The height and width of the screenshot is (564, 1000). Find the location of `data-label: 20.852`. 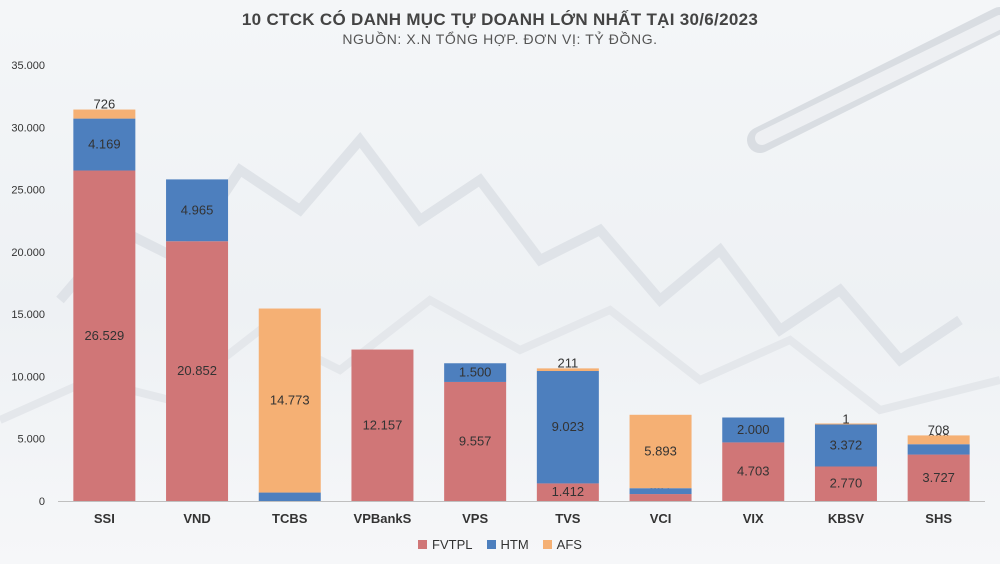

data-label: 20.852 is located at coordinates (197, 370).